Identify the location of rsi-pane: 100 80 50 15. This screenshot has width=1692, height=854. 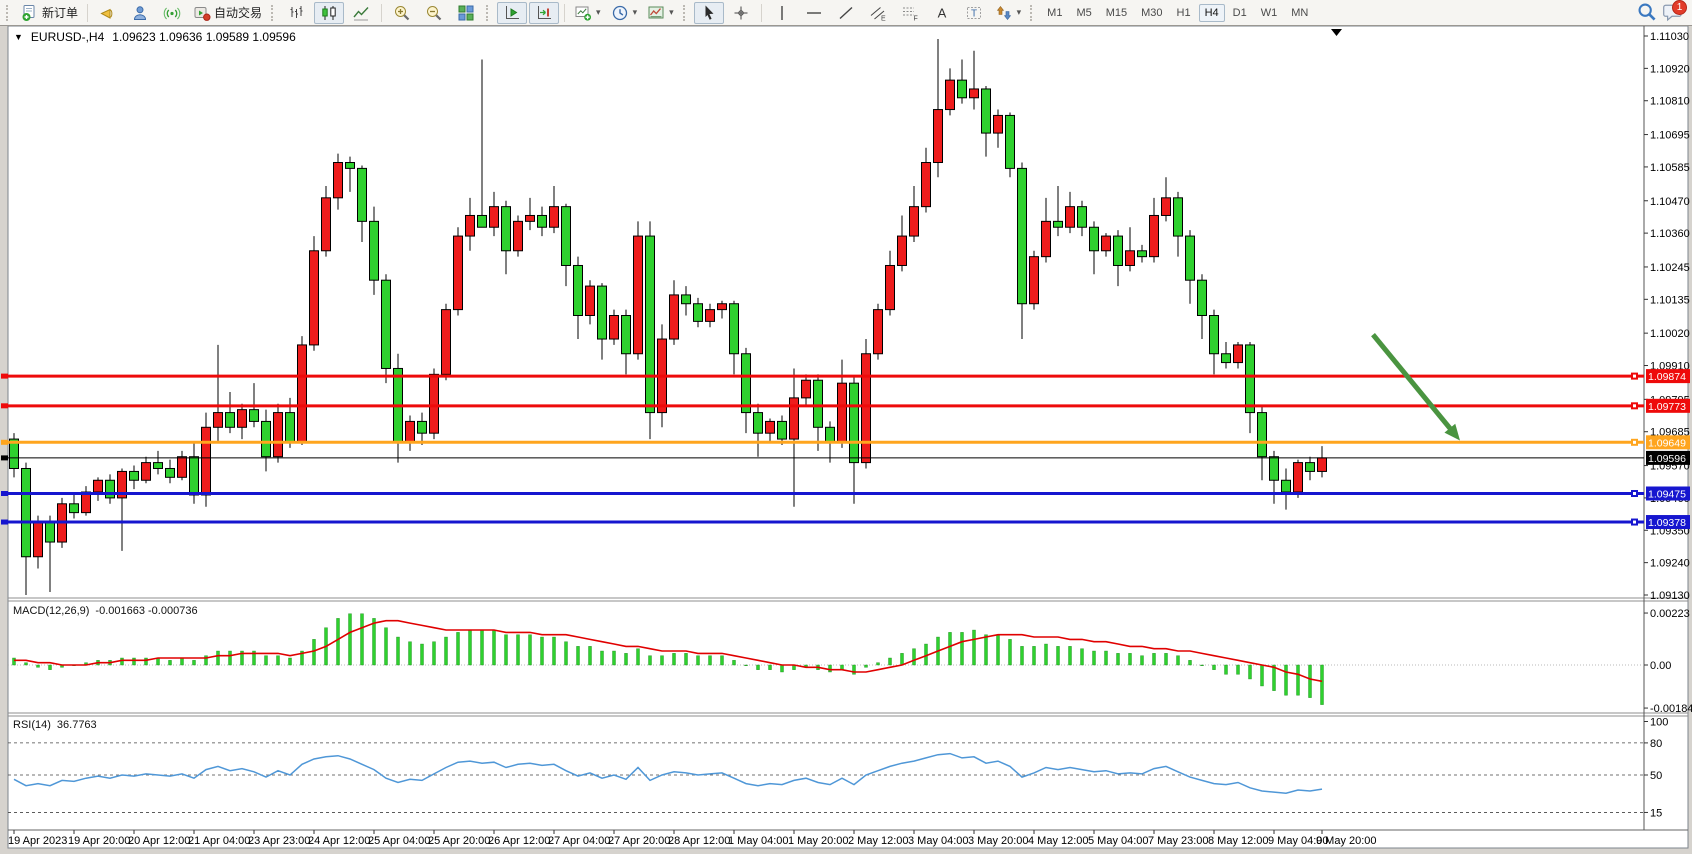
(838, 768).